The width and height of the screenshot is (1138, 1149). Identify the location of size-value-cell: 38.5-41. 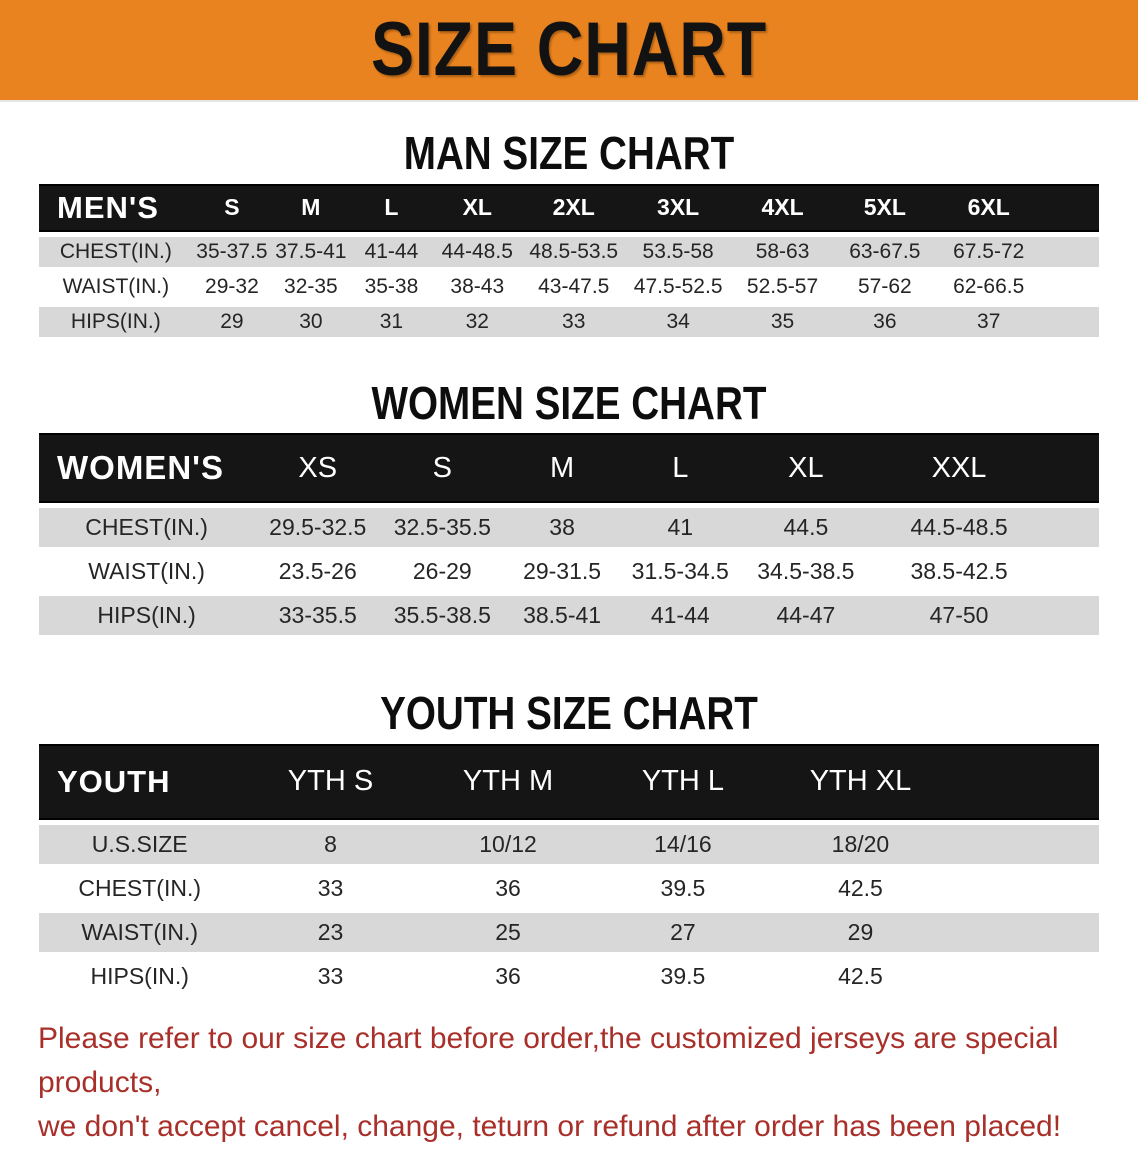
(562, 616).